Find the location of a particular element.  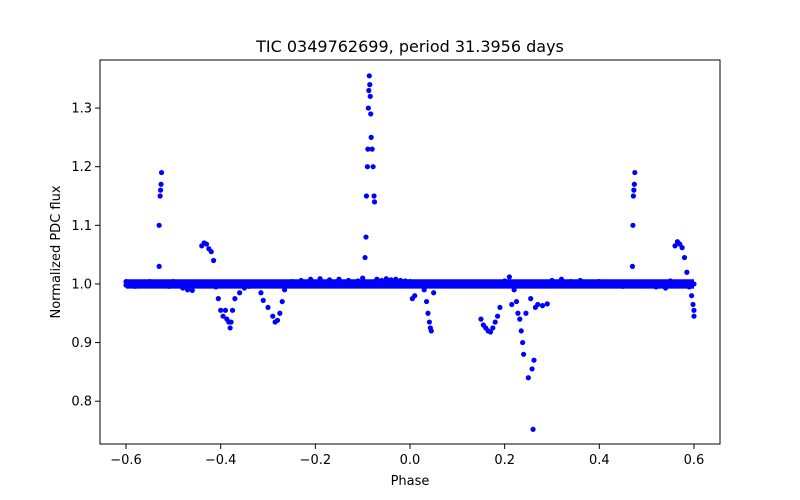

x-tick-label: −0.6 is located at coordinates (126, 460).